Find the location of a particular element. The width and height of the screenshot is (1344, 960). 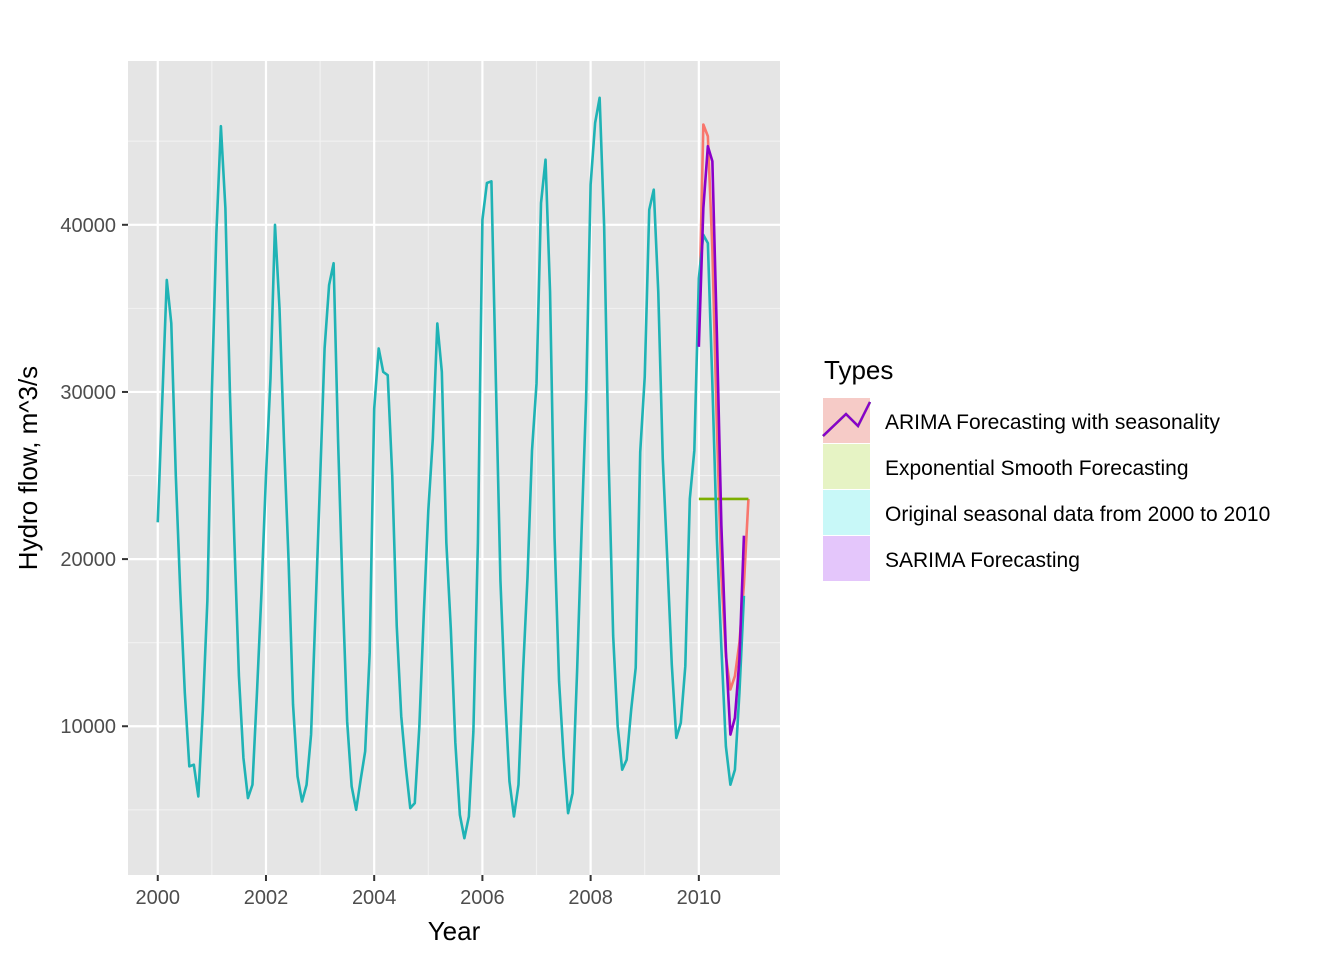

x-tick-label: 2008 is located at coordinates (590, 898).